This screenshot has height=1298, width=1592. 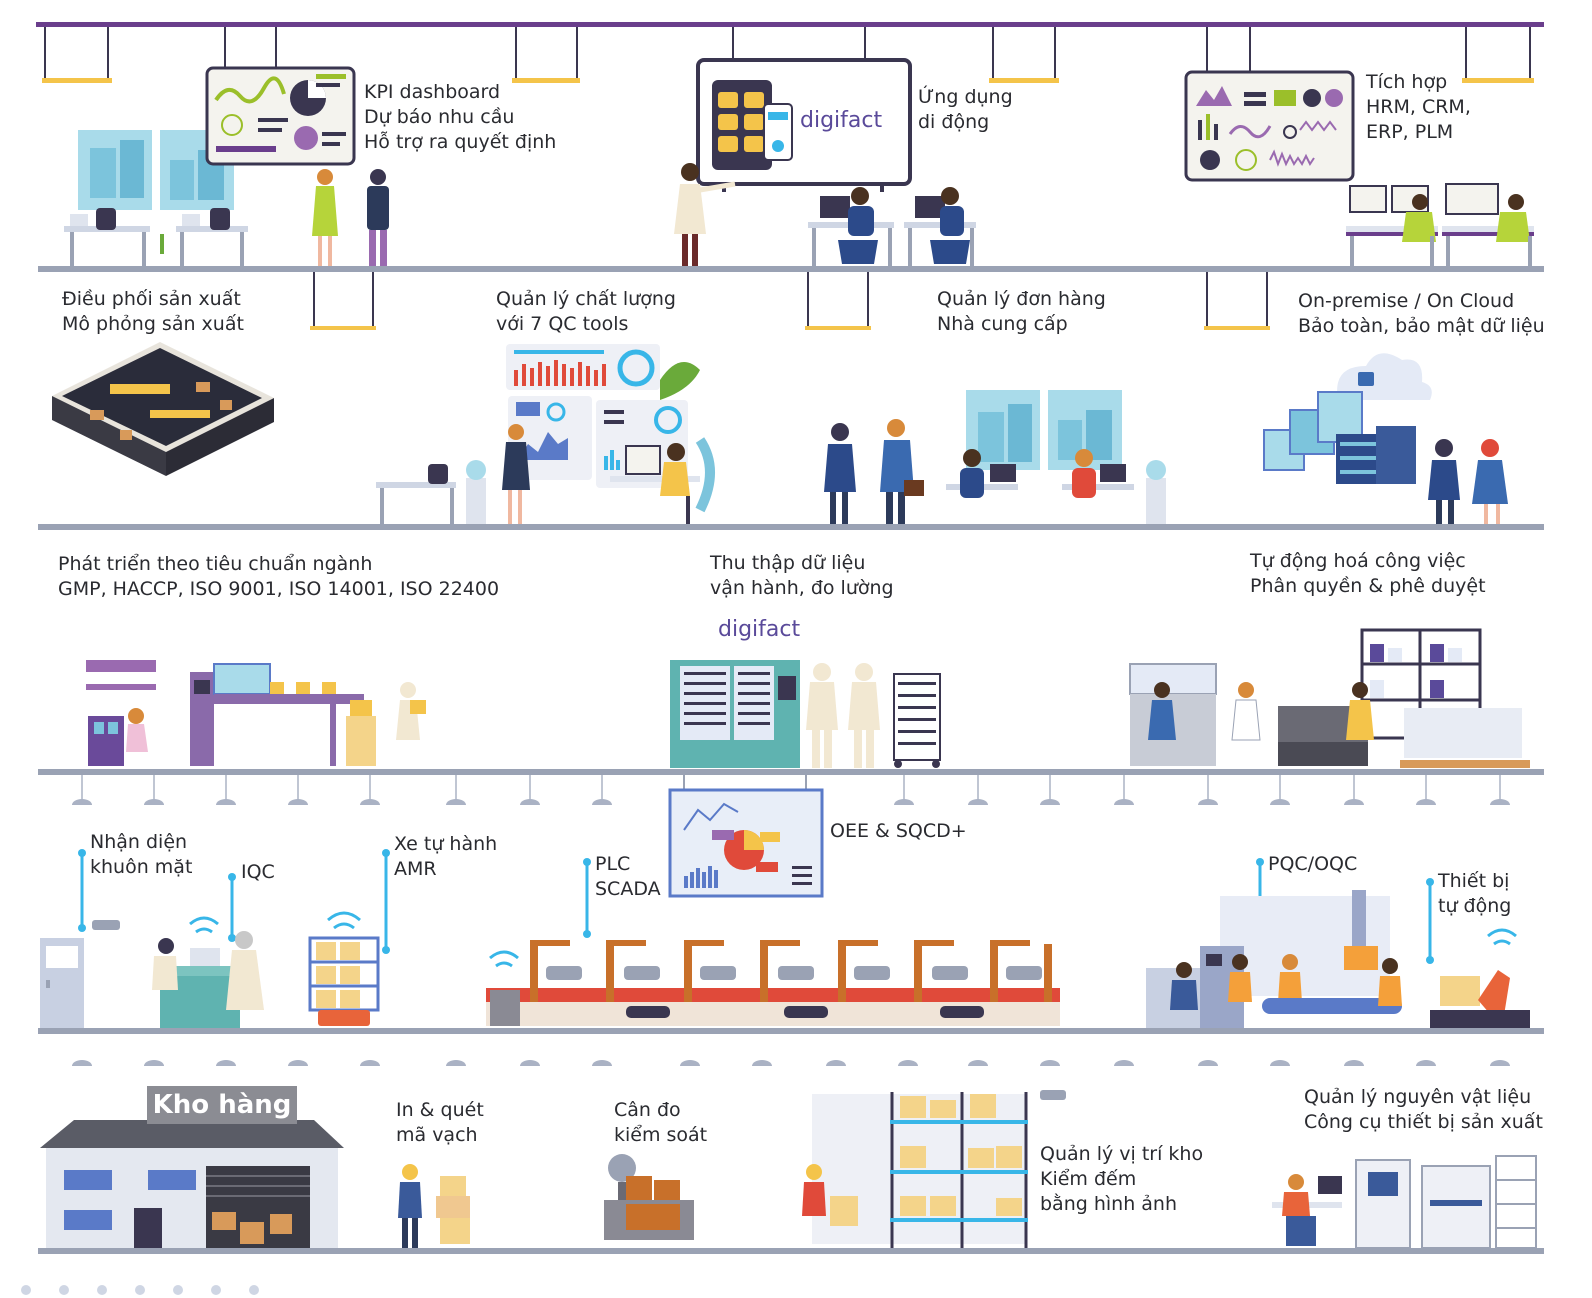 What do you see at coordinates (280, 116) in the screenshot?
I see `kpi-dashboard-screen` at bounding box center [280, 116].